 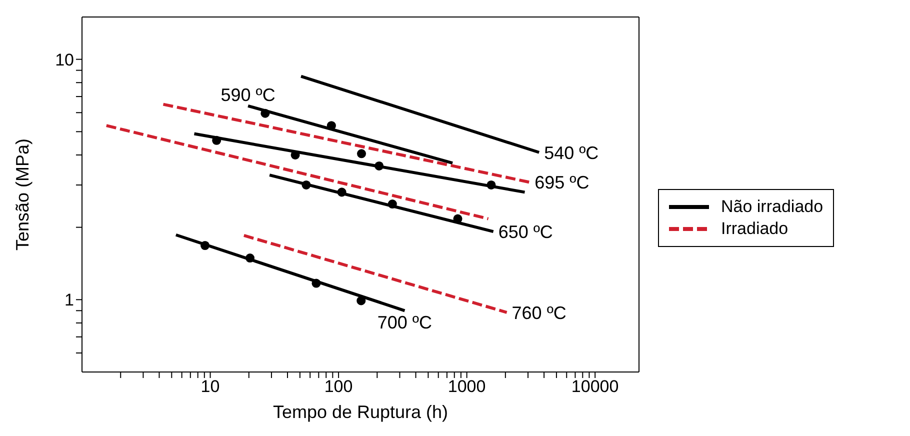 I want to click on annotation: 590 ºC, so click(x=248, y=94).